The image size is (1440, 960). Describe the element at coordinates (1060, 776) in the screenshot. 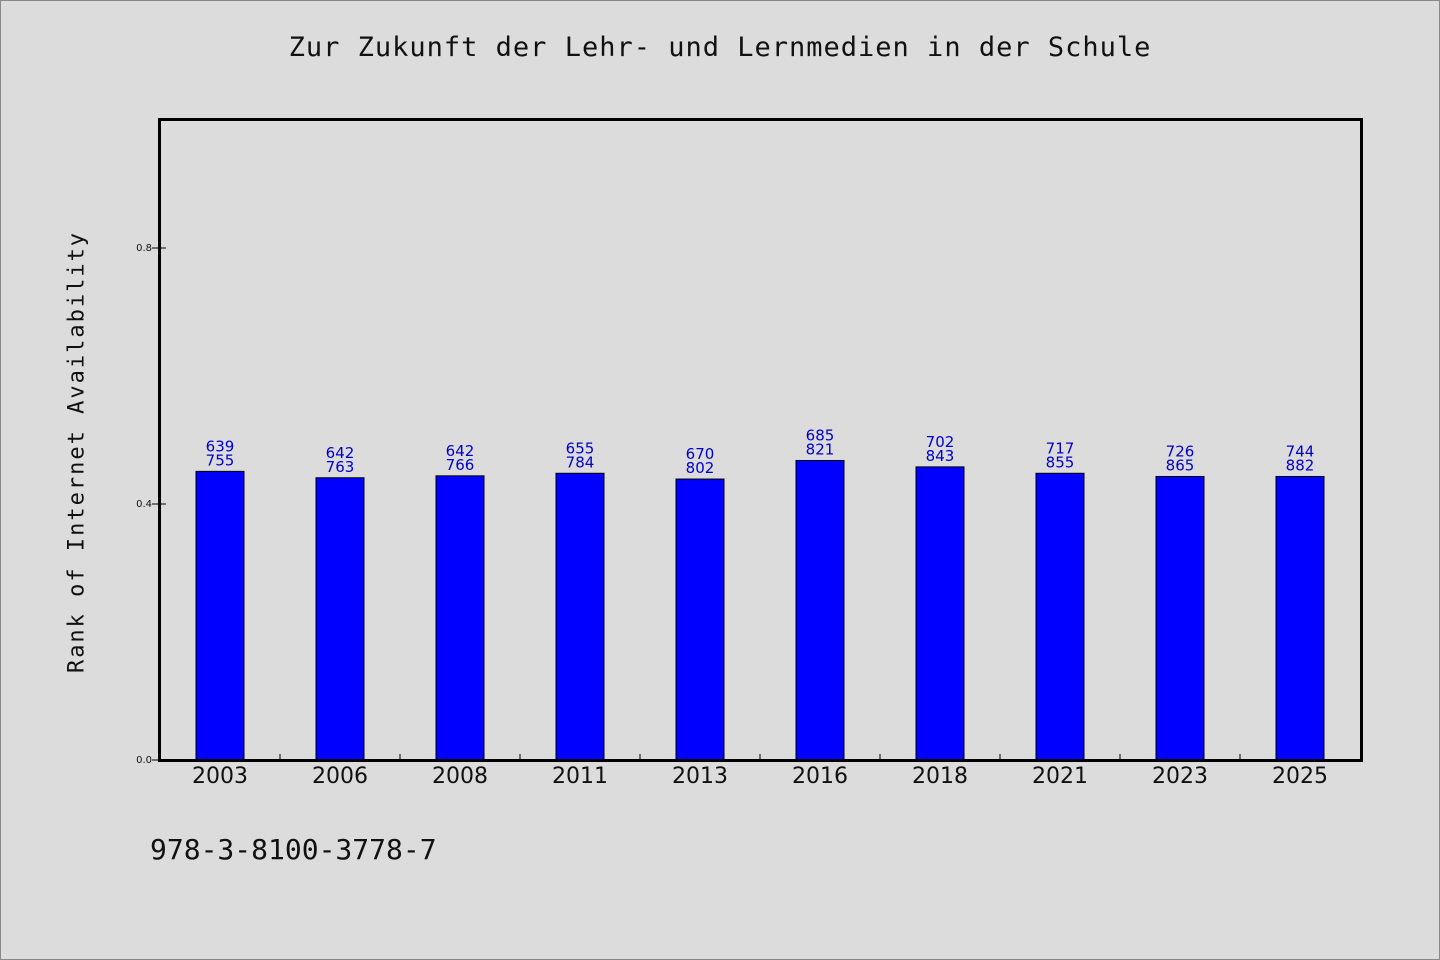

I see `x-category-label: 2021` at that location.